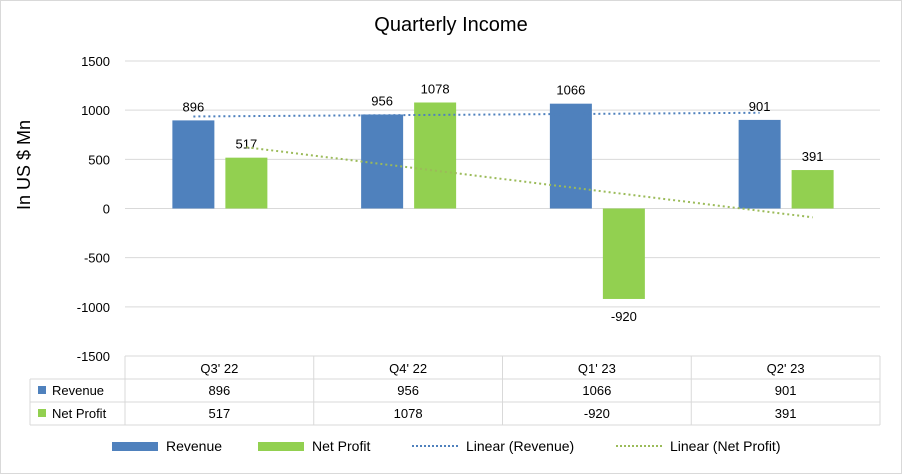 This screenshot has height=474, width=902. What do you see at coordinates (597, 368) in the screenshot?
I see `x-tick-label: Q1' 23` at bounding box center [597, 368].